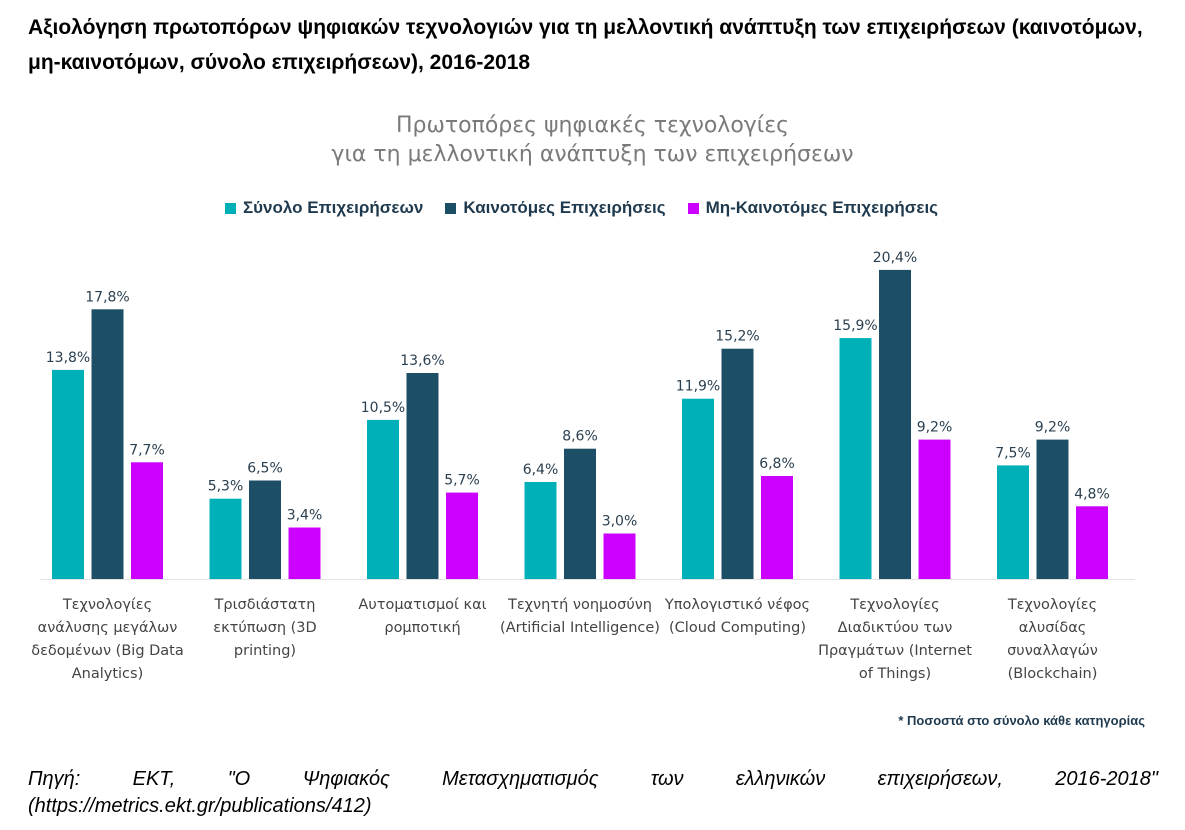 This screenshot has width=1185, height=830. What do you see at coordinates (1053, 628) in the screenshot?
I see `category-label-6-line1: αλυσίδας` at bounding box center [1053, 628].